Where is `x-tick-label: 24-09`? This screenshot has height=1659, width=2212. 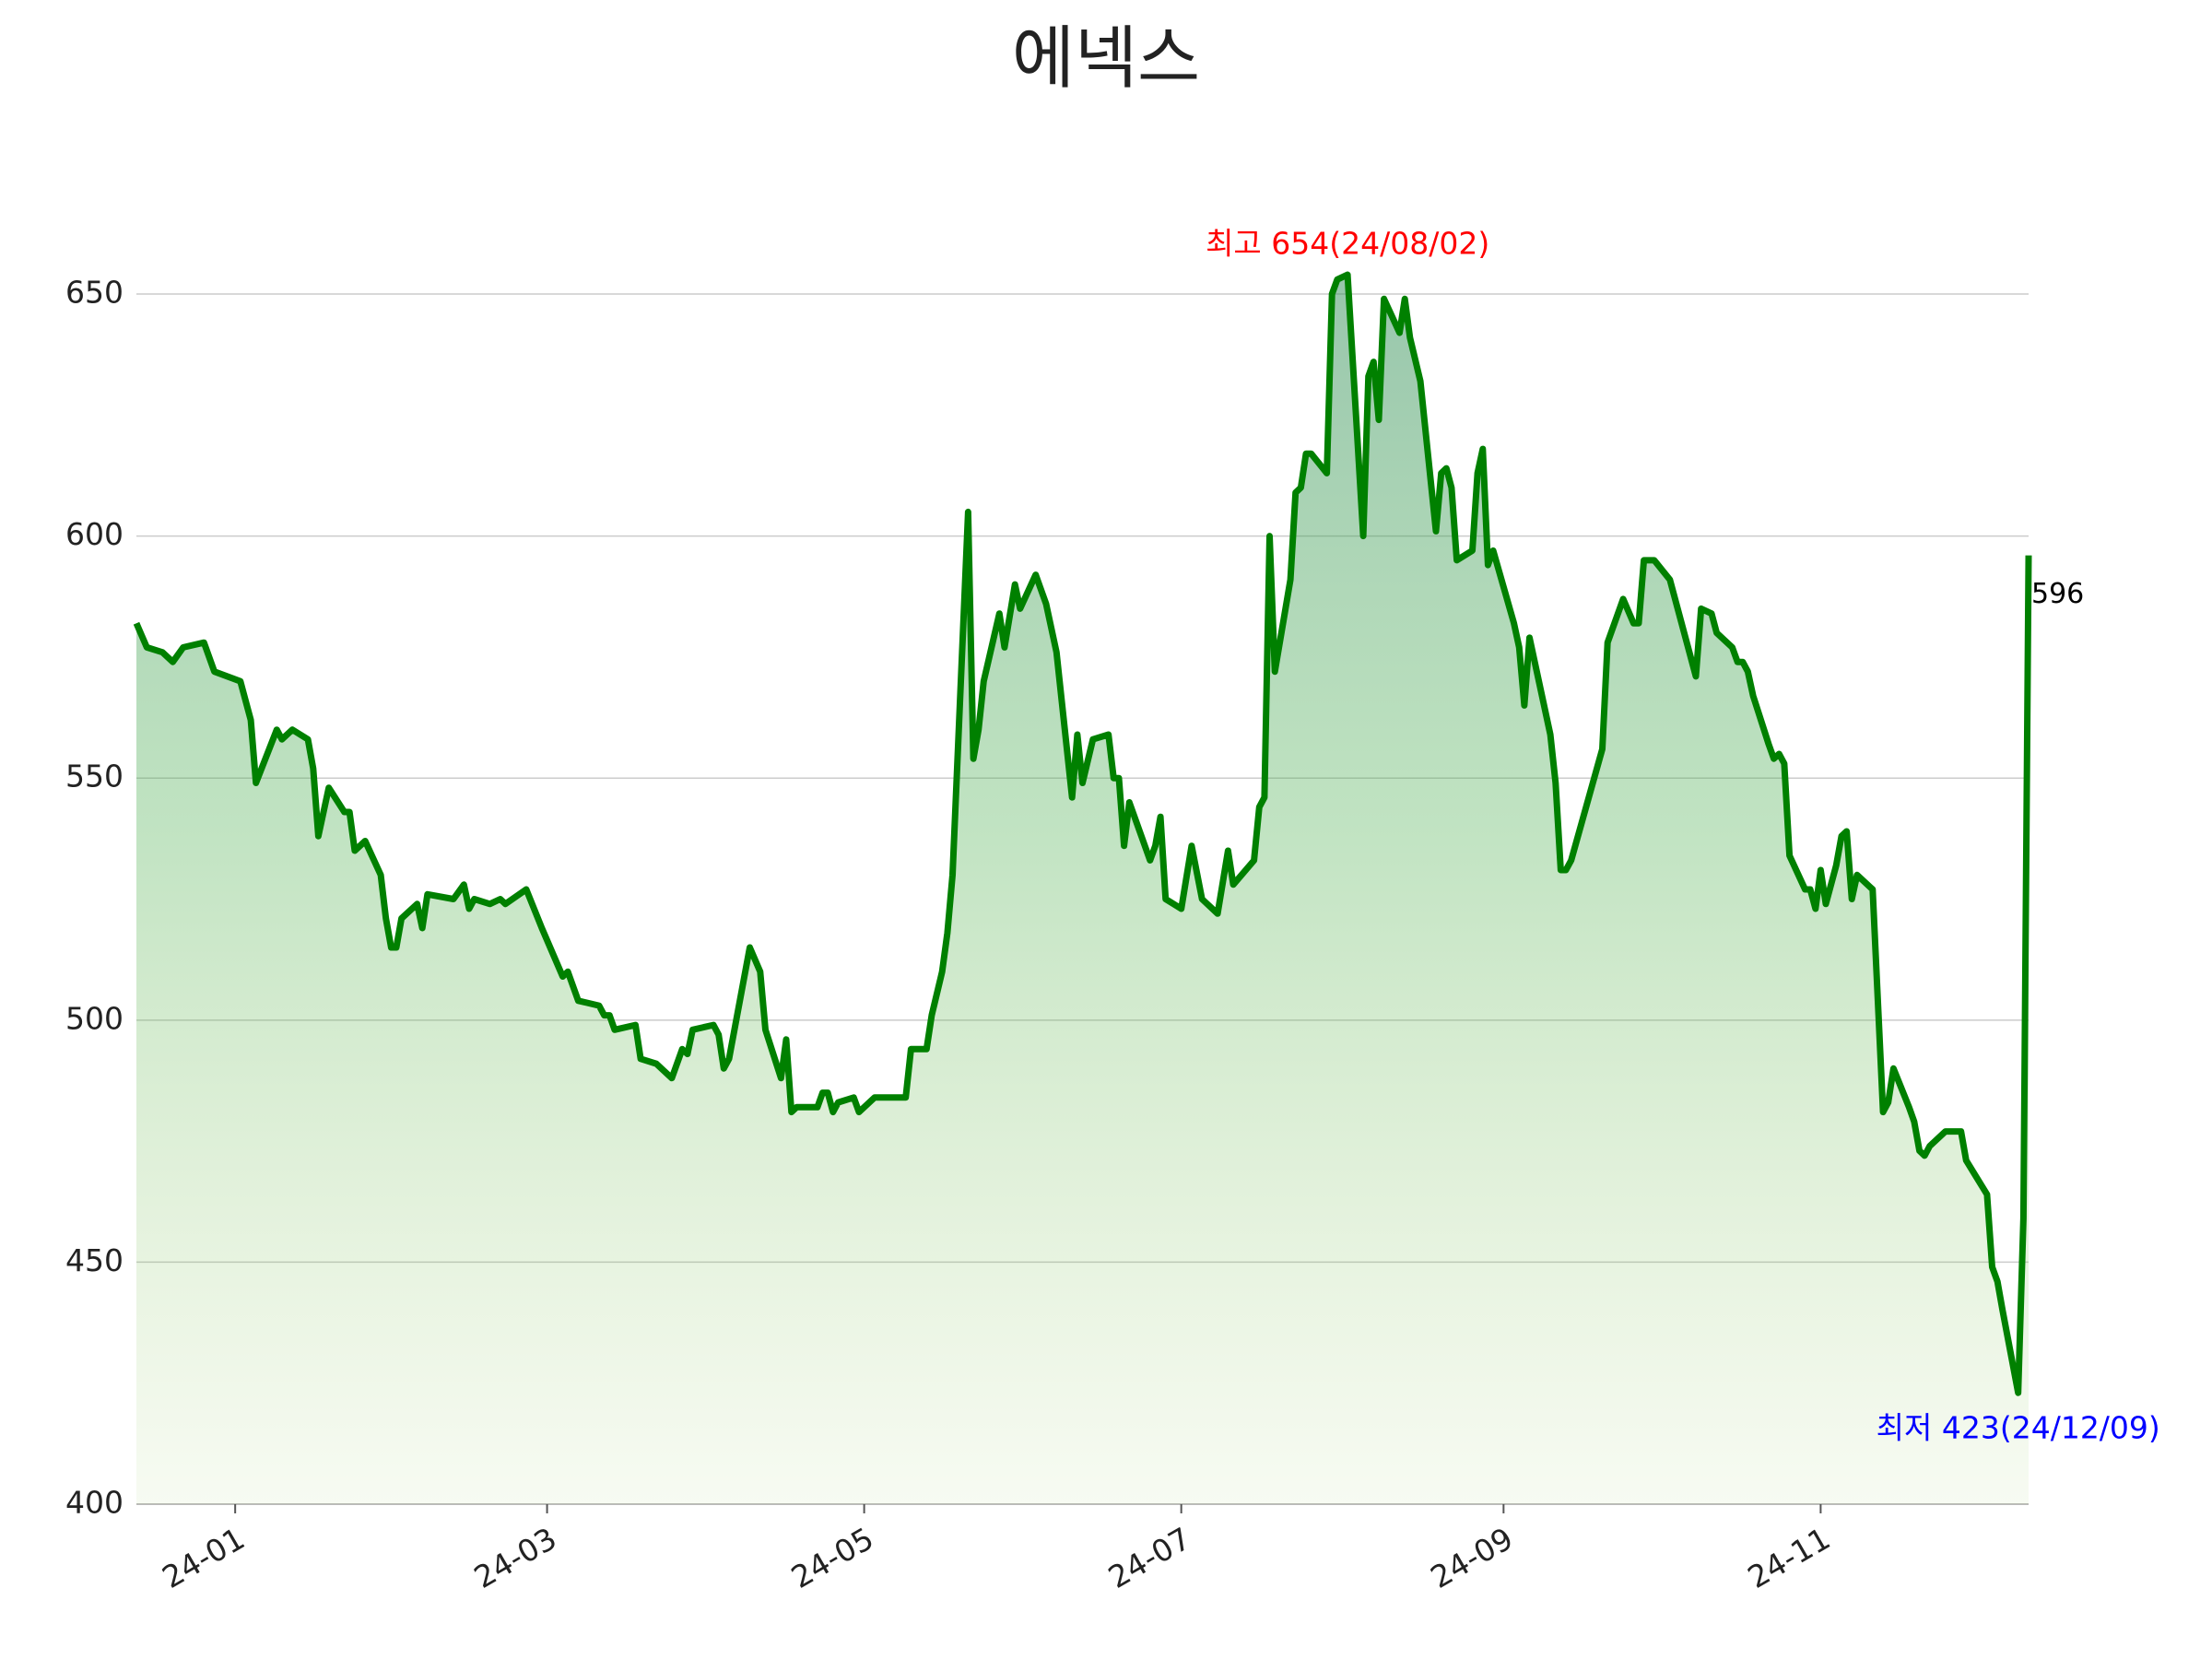
x-tick-label: 24-09 is located at coordinates (1472, 1557).